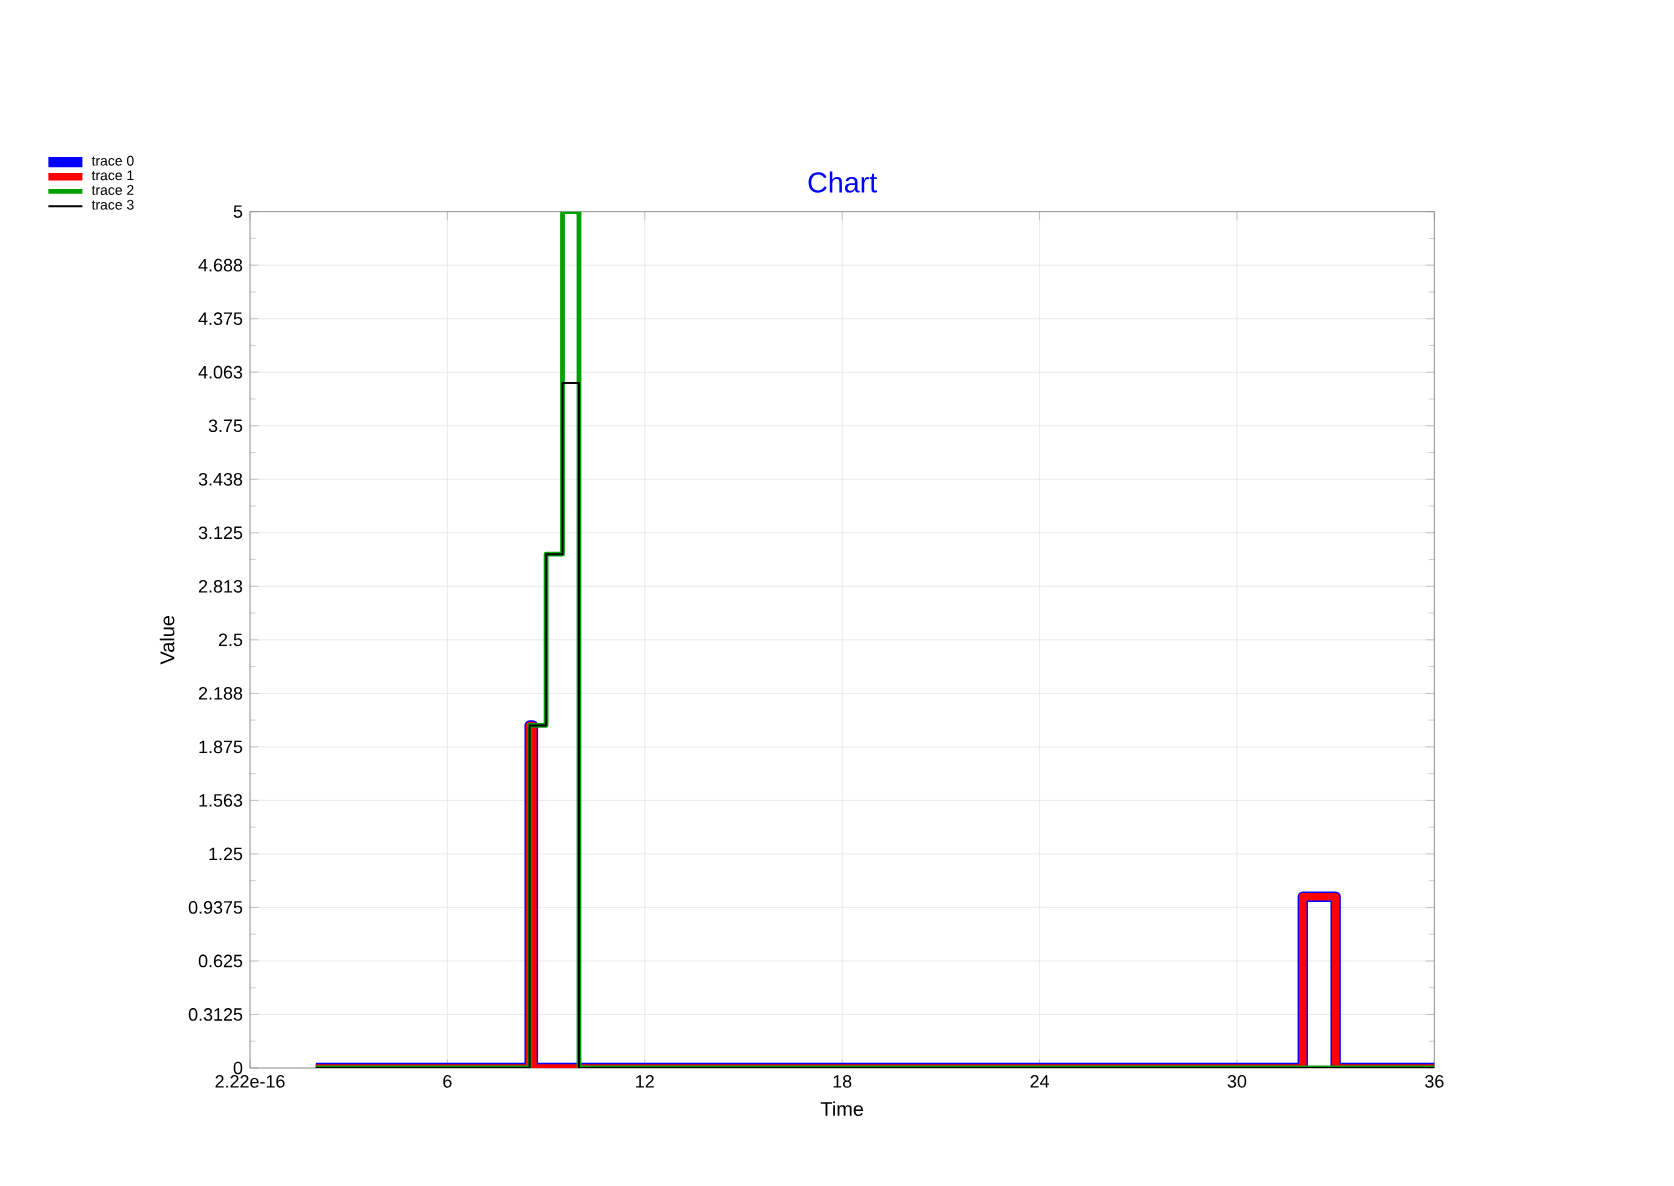 This screenshot has height=1186, width=1674. I want to click on y-tick-label: 1.875, so click(221, 747).